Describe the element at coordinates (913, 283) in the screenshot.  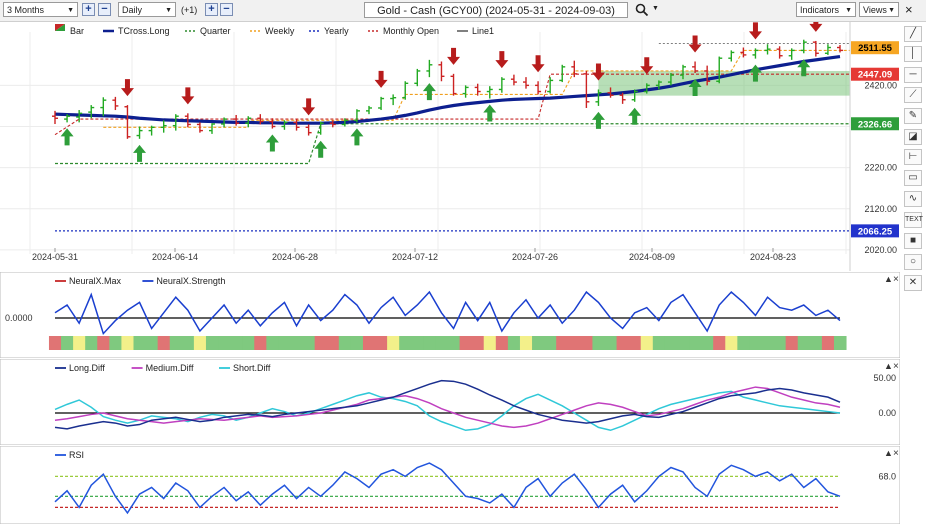
I see `delete-icon: ✕` at that location.